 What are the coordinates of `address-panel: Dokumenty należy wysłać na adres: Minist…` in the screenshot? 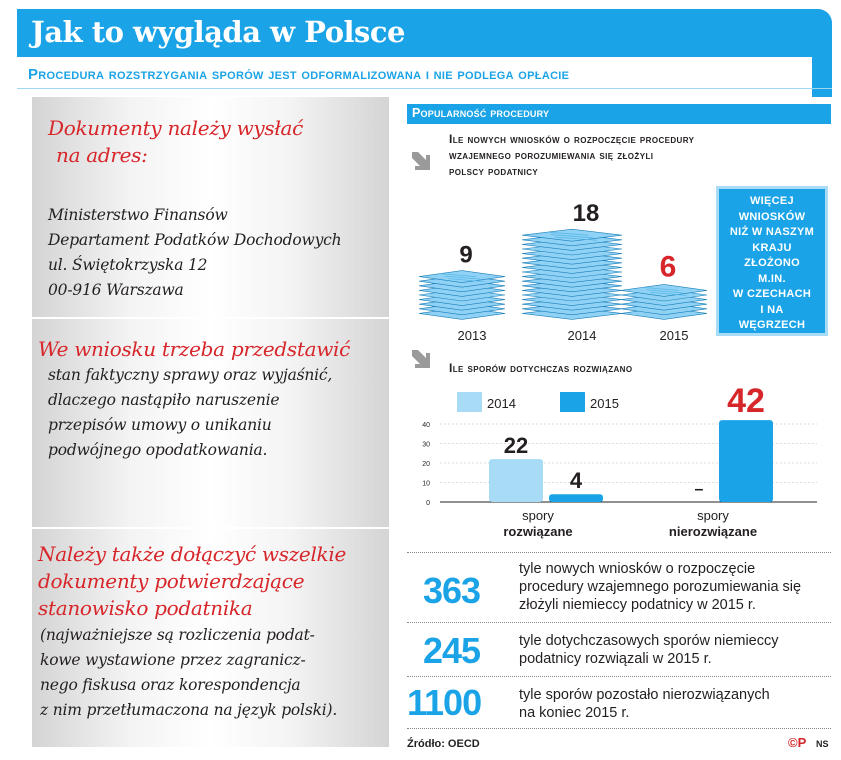 It's located at (210, 207).